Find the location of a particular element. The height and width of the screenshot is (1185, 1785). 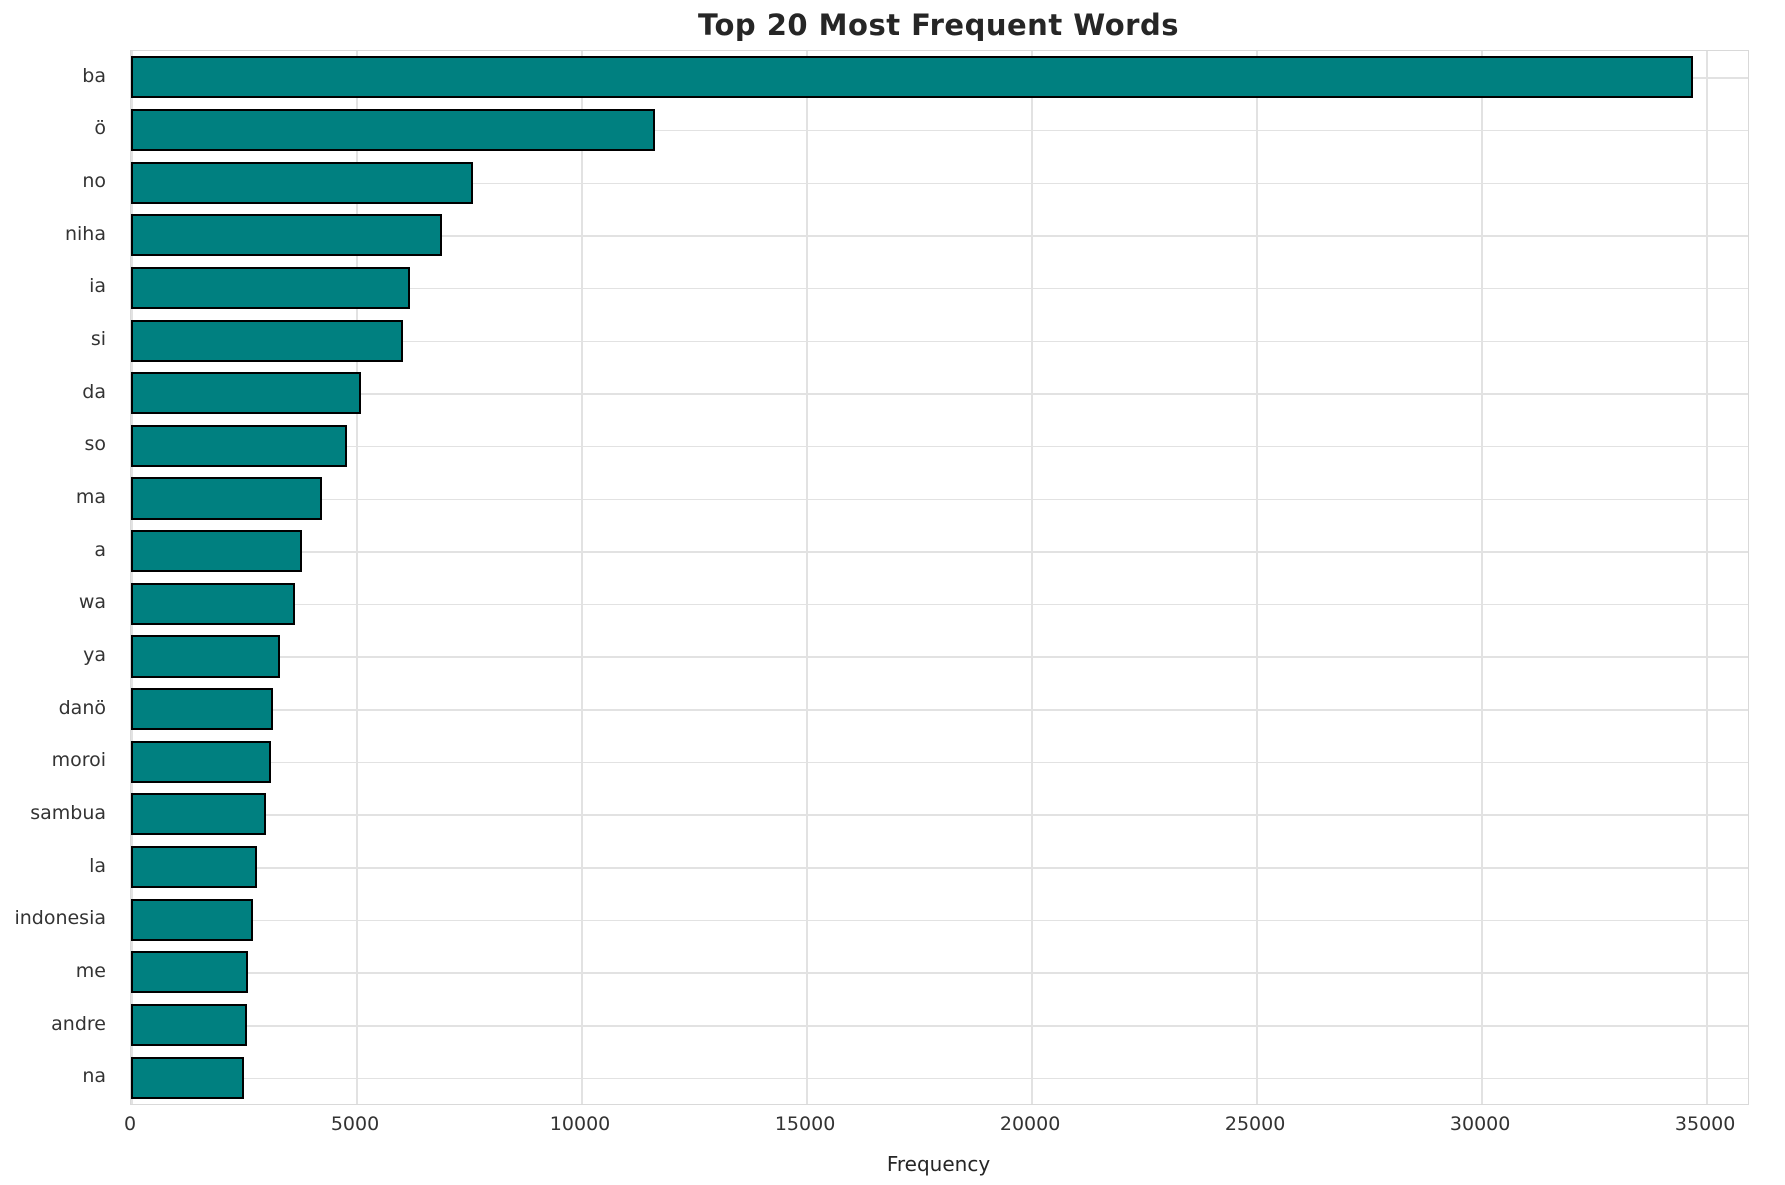

bar-ma is located at coordinates (227, 498).